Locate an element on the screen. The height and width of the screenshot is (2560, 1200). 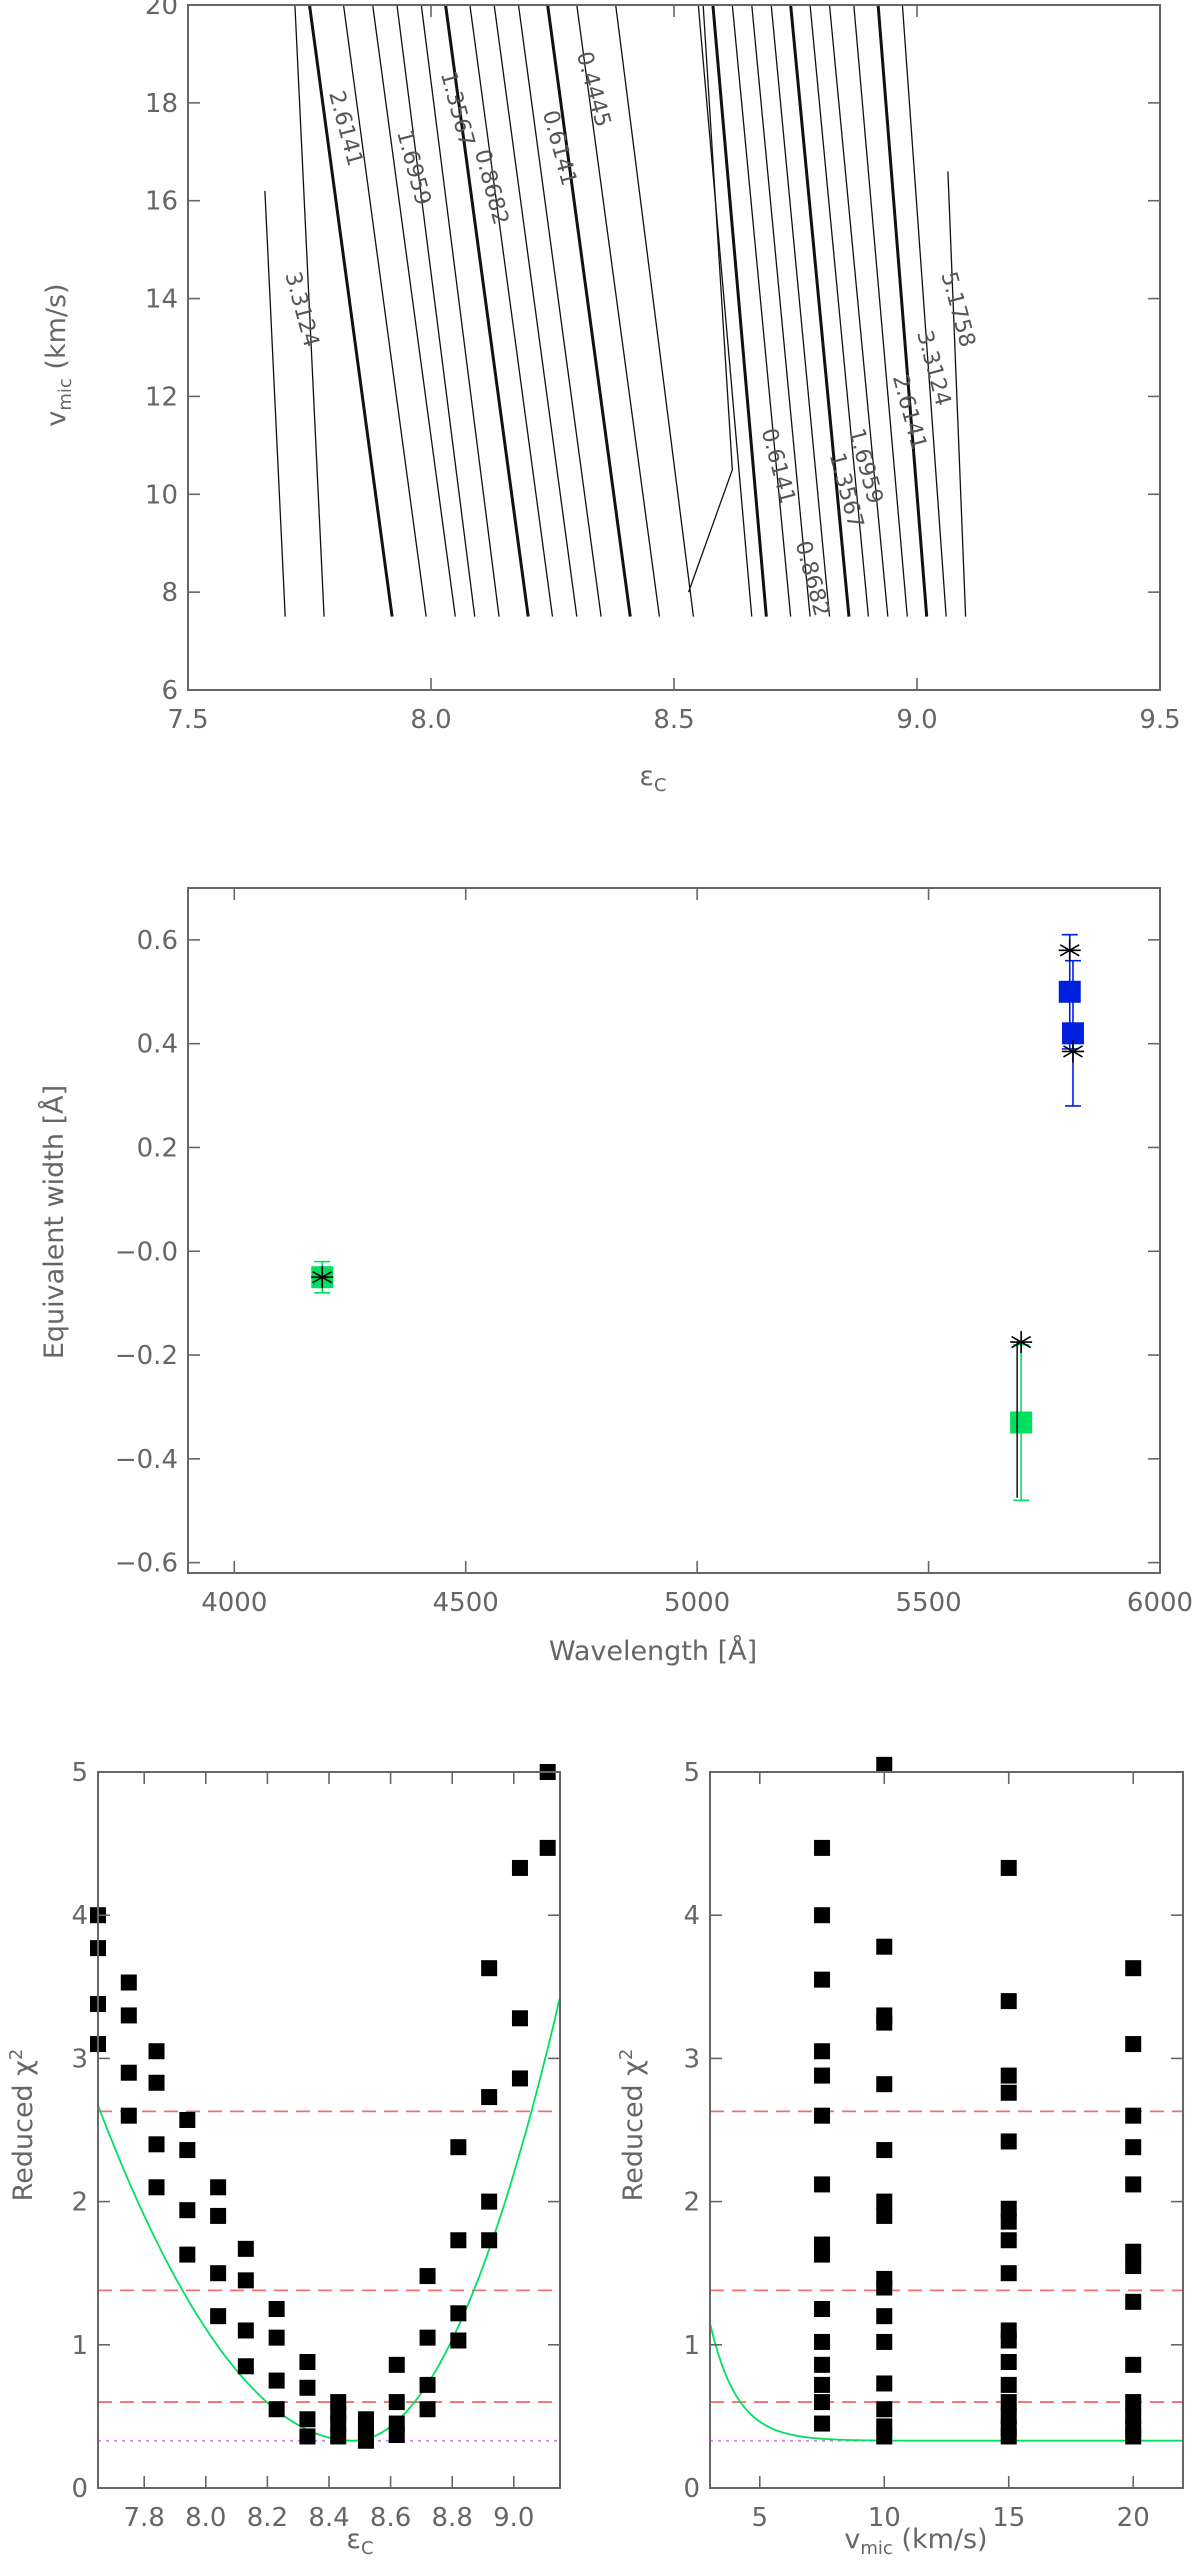
contour-y-tick-label: 20 is located at coordinates (161, 10).